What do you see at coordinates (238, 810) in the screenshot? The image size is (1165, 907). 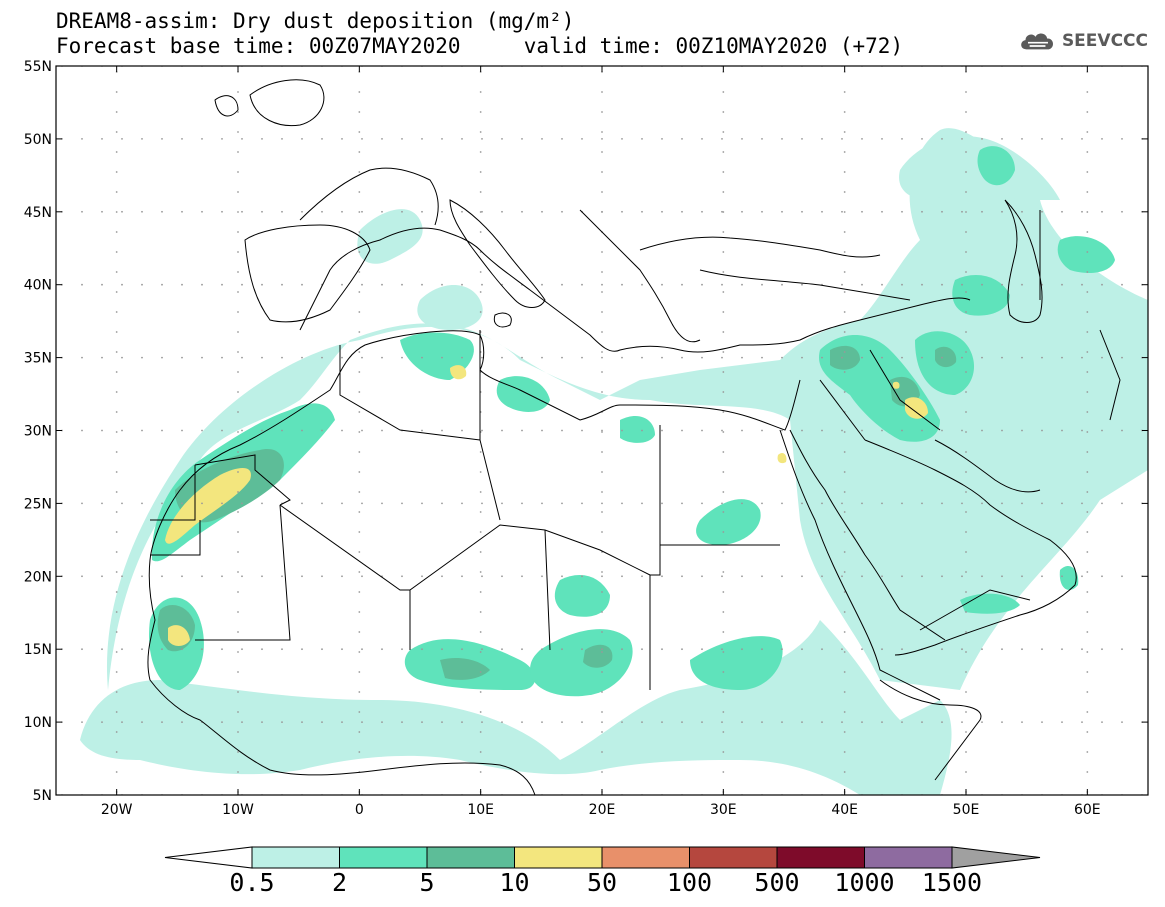 I see `lon-tick-label: 10W` at bounding box center [238, 810].